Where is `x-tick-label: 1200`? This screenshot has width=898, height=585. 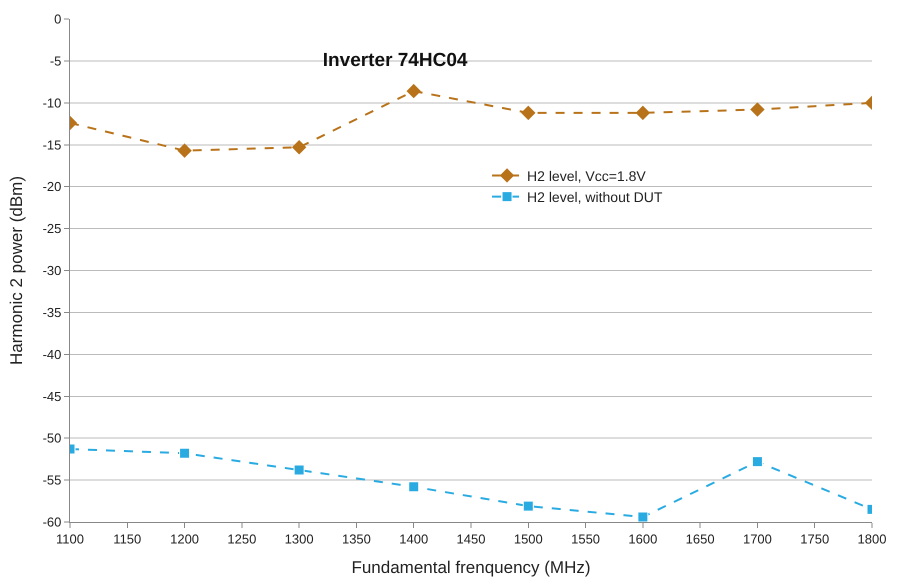
x-tick-label: 1200 is located at coordinates (185, 539).